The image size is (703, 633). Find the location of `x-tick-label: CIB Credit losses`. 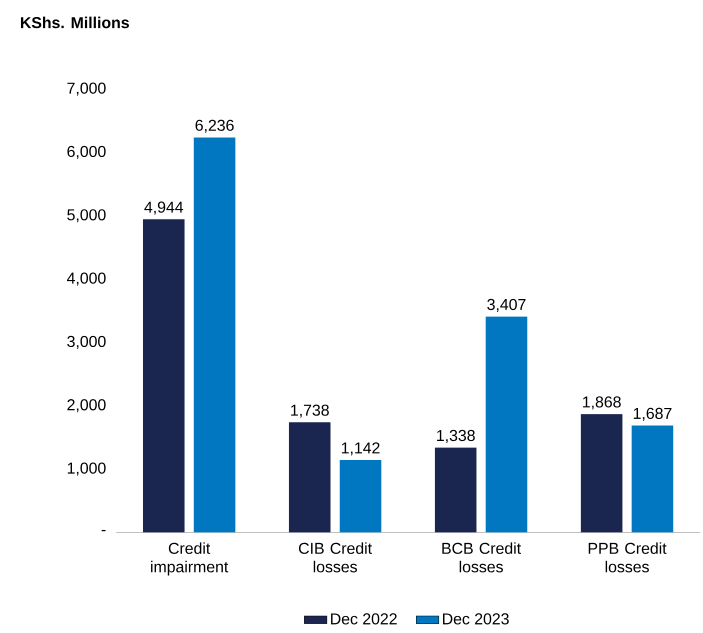

x-tick-label: CIB Credit losses is located at coordinates (335, 557).